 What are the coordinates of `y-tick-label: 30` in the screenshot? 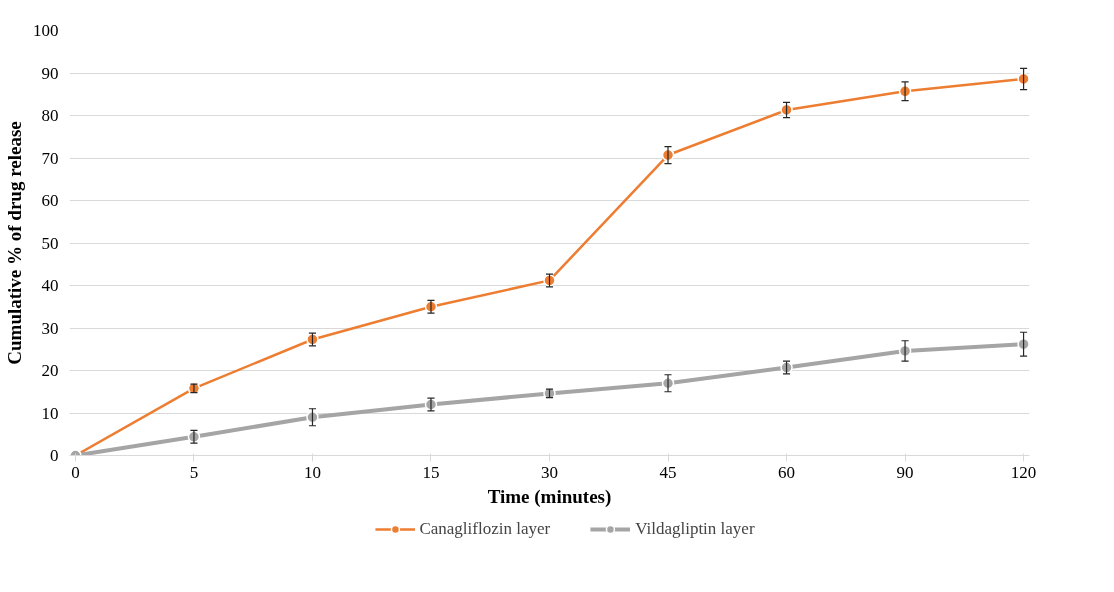 It's located at (50, 328).